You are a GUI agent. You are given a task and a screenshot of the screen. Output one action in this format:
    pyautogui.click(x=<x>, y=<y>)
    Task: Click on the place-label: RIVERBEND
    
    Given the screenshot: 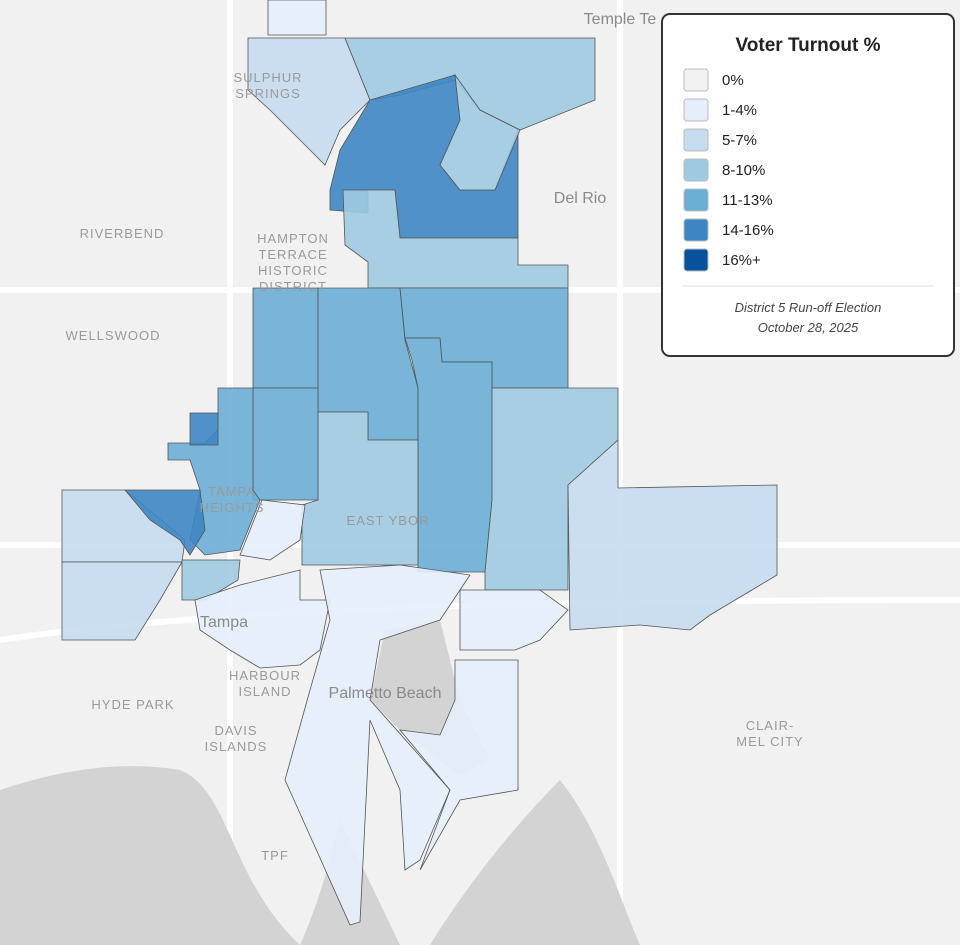 What is the action you would take?
    pyautogui.click(x=122, y=233)
    